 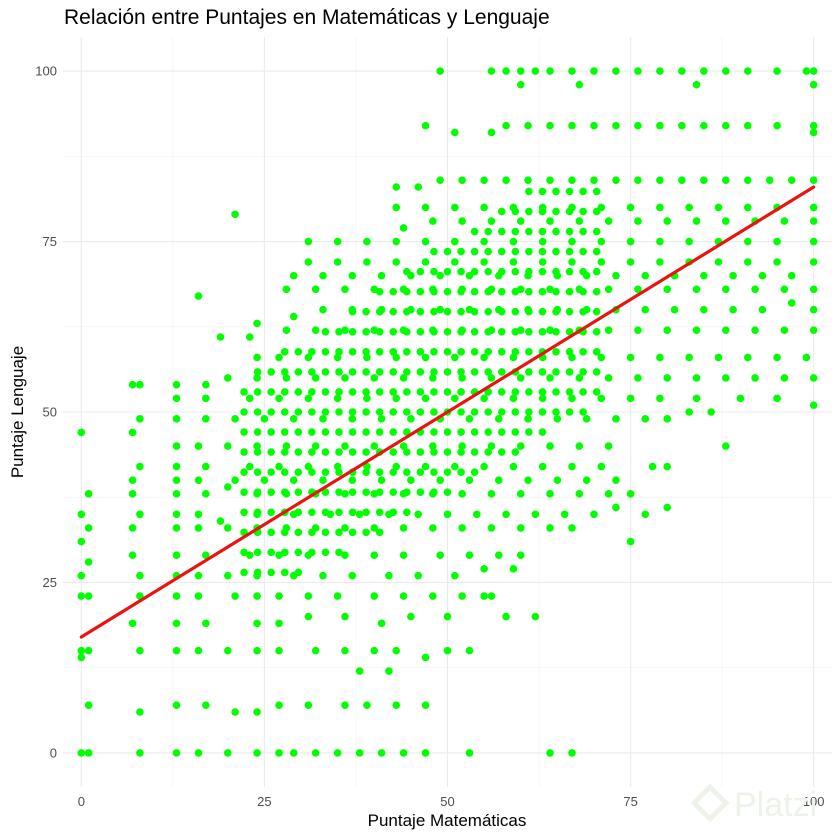 I want to click on x-axis-label: Puntaje Matemáticas, so click(x=447, y=820).